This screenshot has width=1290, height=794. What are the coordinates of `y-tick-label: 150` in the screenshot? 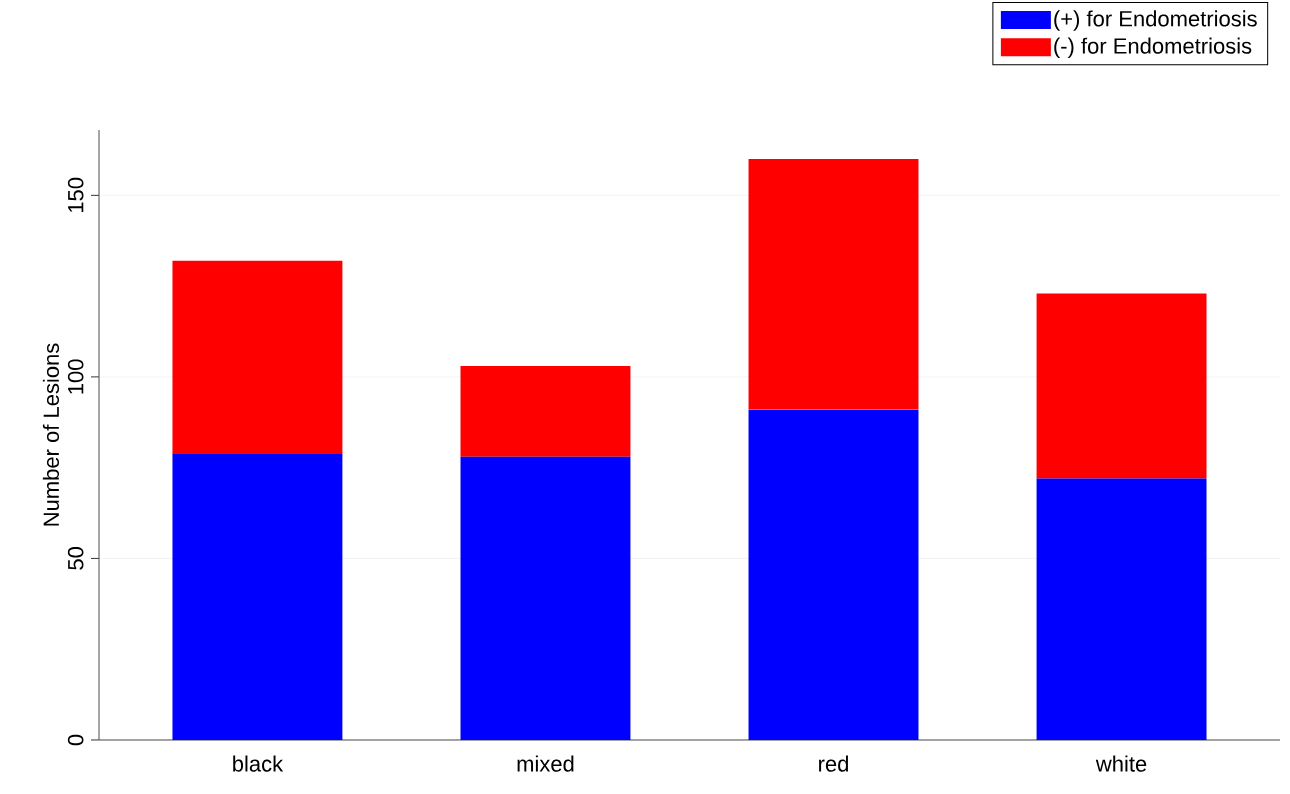 It's located at (75, 195).